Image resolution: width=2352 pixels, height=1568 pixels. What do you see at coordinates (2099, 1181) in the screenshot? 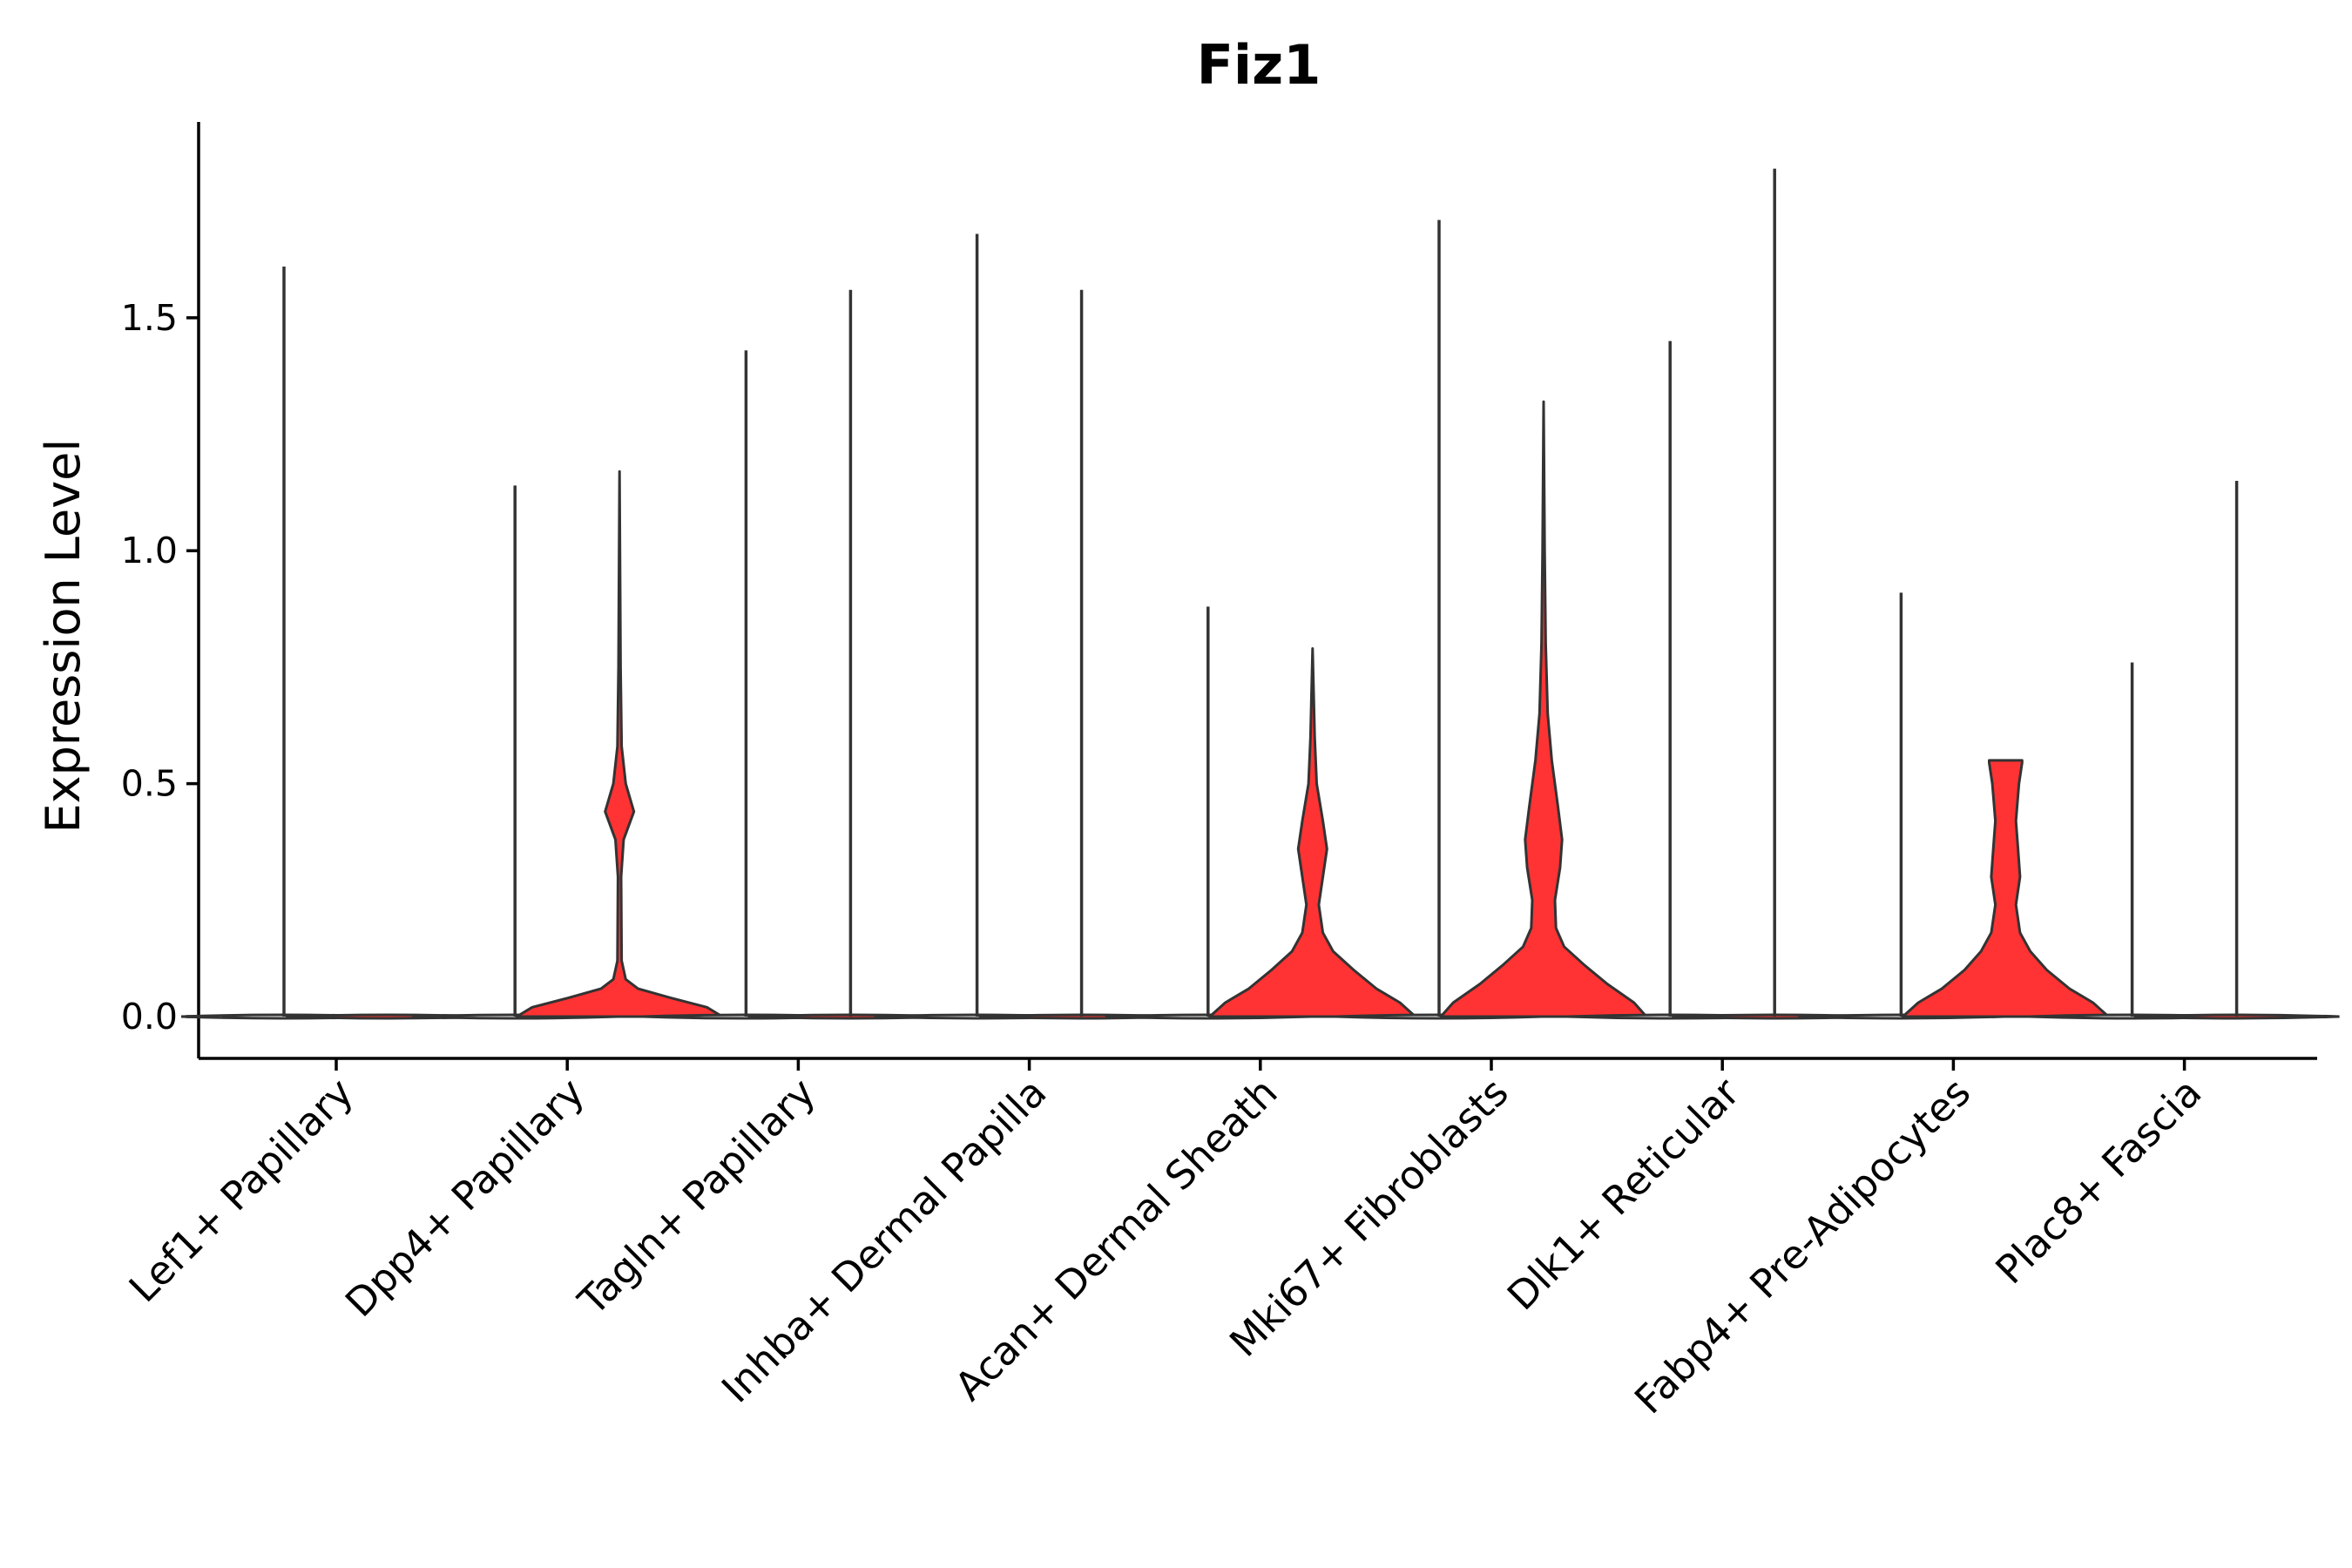
I see `x-tick-label: Plac8+ Fascia` at bounding box center [2099, 1181].